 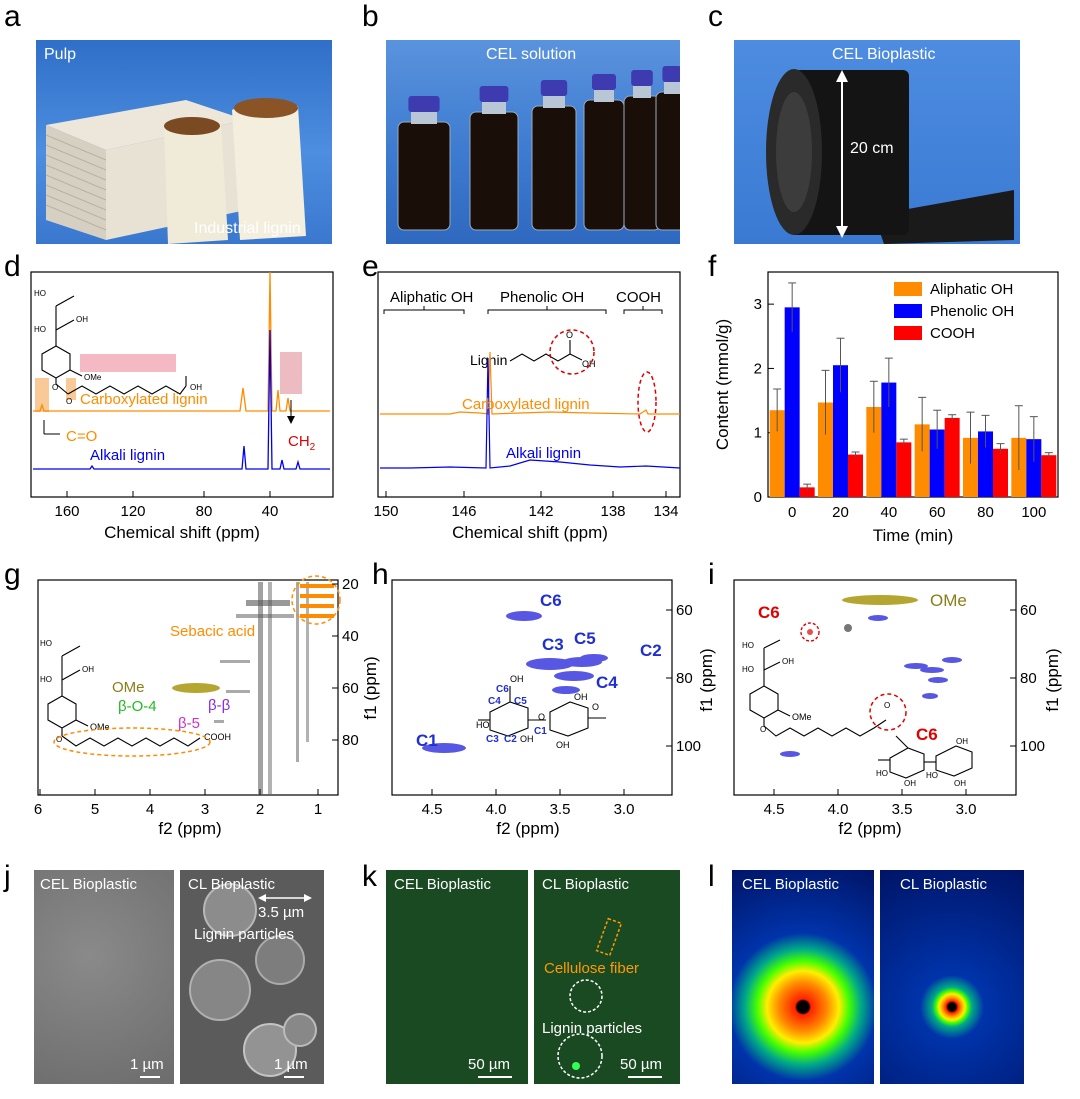 I want to click on cel-solution-photo: CEL solution, so click(x=533, y=142).